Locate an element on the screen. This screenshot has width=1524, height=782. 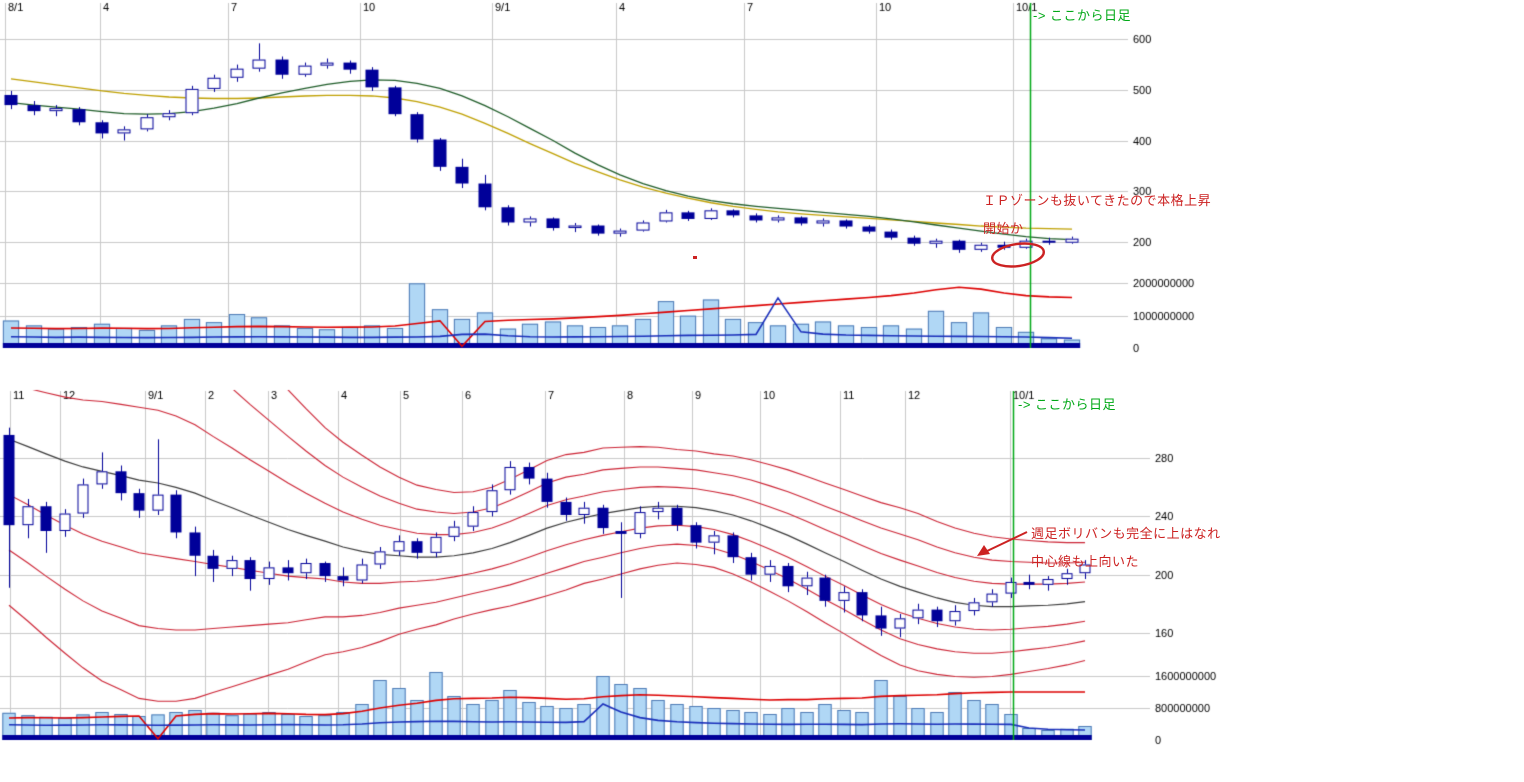
arrow-annotation is located at coordinates (1002, 543).